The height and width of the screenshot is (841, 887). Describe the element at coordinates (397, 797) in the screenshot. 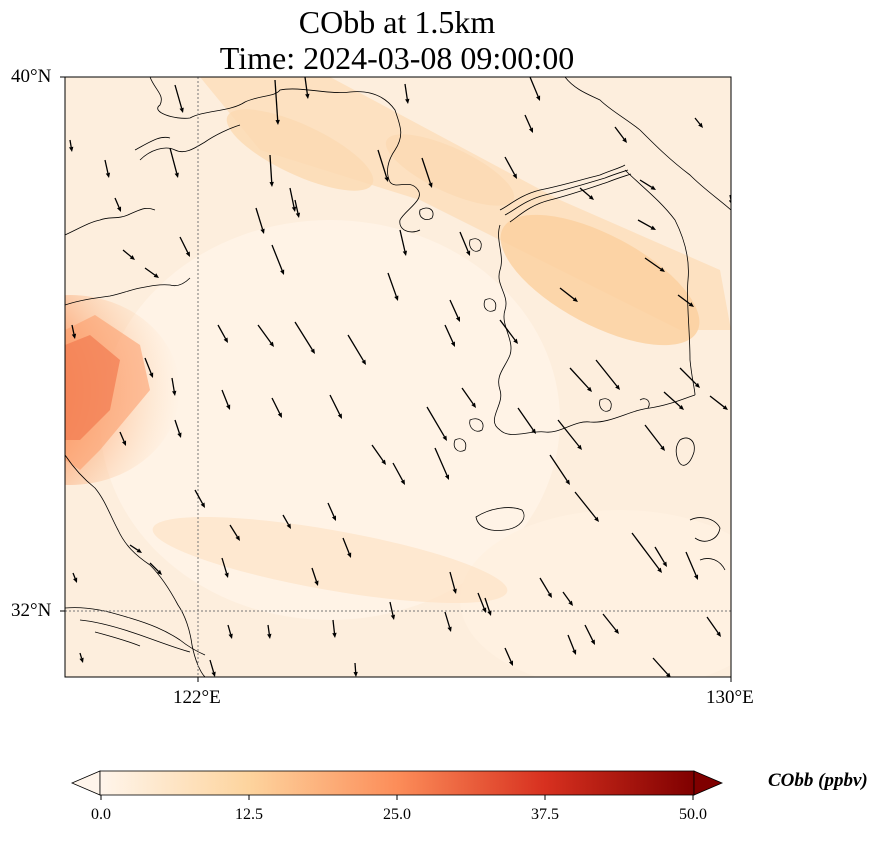

I see `colorbar-ticks` at that location.